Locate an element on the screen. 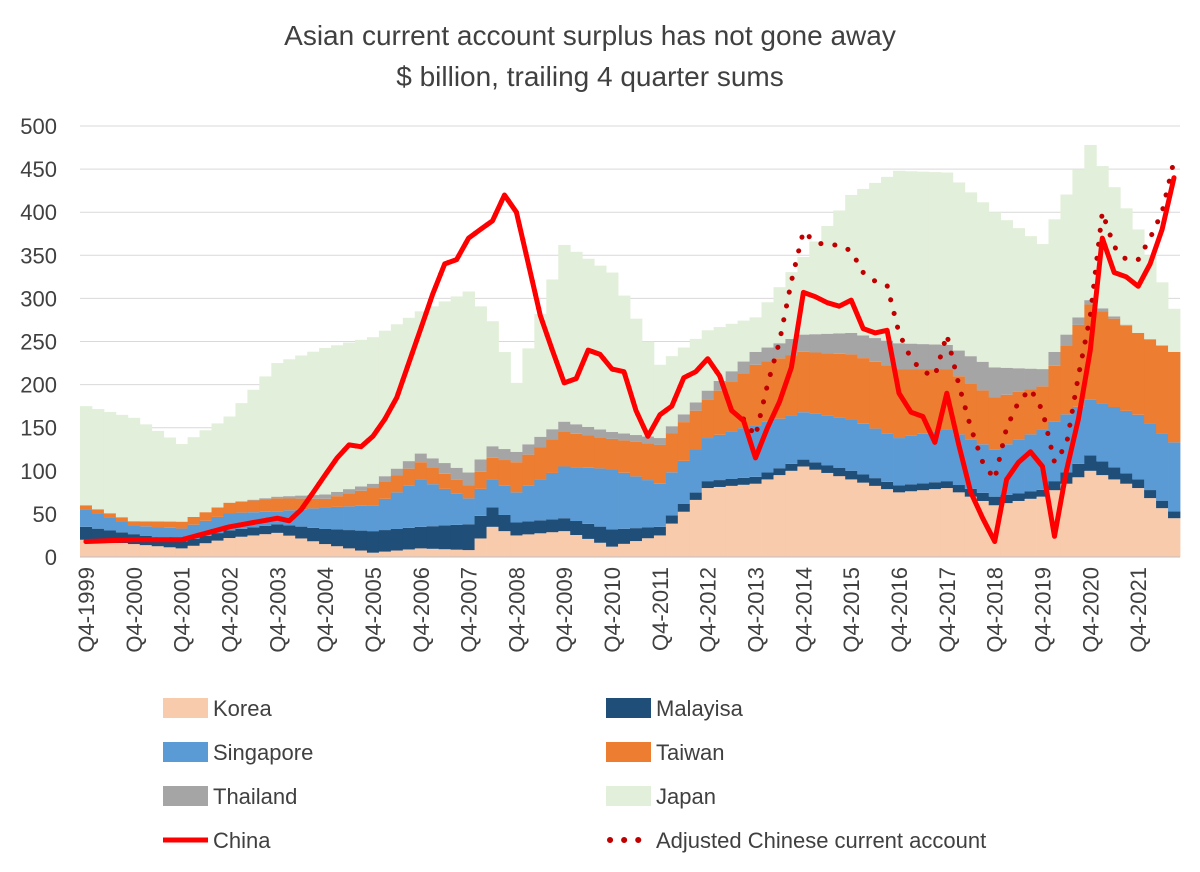  x-tick-label: Q4-2011 is located at coordinates (660, 609).